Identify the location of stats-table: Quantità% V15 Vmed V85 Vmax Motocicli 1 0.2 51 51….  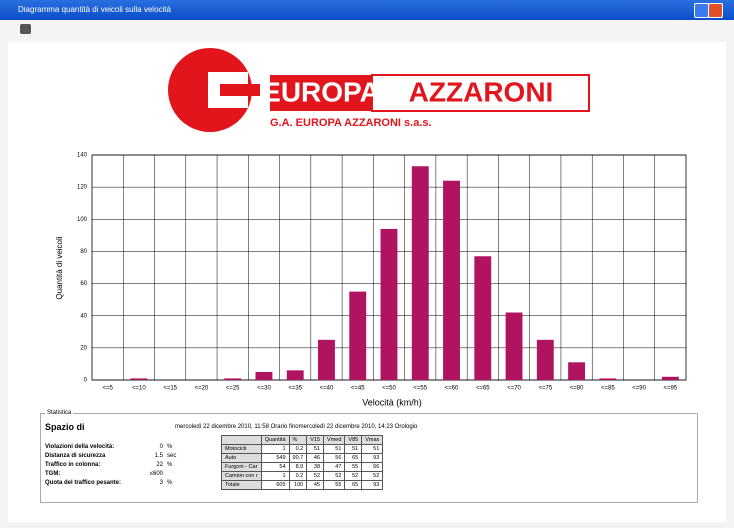
(302, 462).